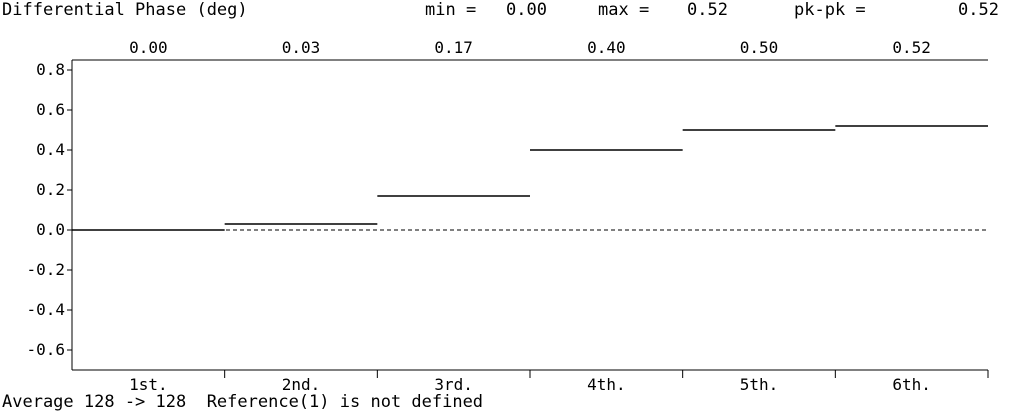 The height and width of the screenshot is (416, 1011). What do you see at coordinates (978, 10) in the screenshot?
I see `pkpk-value: 0.52` at bounding box center [978, 10].